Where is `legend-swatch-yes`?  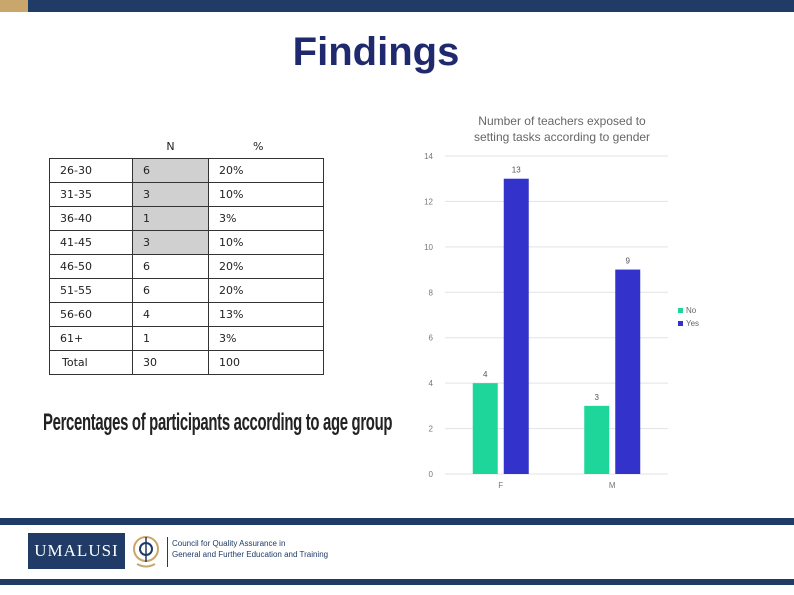 legend-swatch-yes is located at coordinates (680, 323).